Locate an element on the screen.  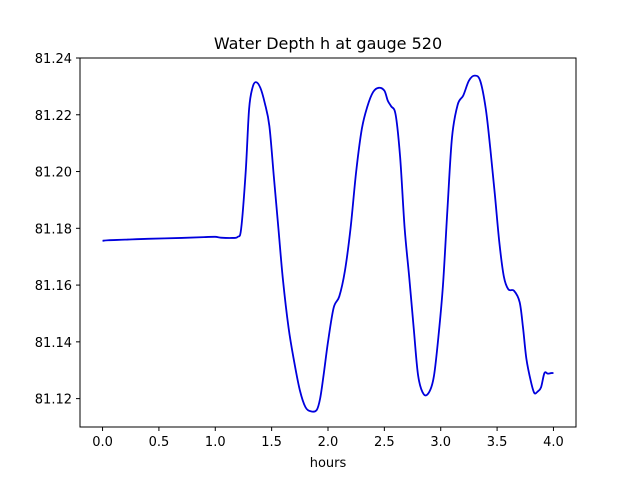
x-tick-label: 4.0 is located at coordinates (553, 442).